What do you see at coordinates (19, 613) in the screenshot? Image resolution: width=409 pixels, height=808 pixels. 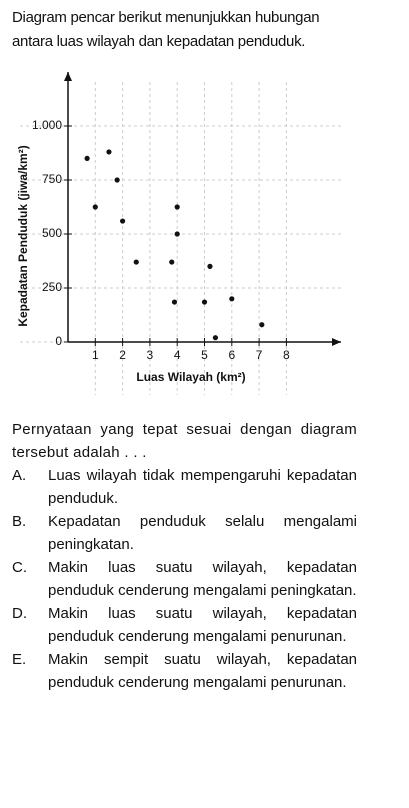 I see `option-letter: D.` at bounding box center [19, 613].